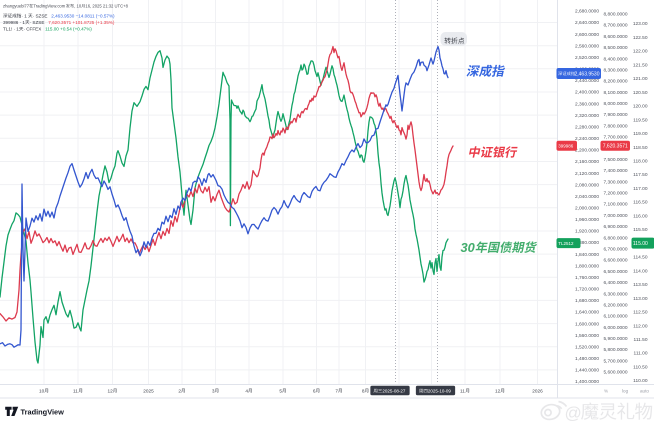  Describe the element at coordinates (615, 283) in the screenshot. I see `svg-text: 6,400.0000` at that location.